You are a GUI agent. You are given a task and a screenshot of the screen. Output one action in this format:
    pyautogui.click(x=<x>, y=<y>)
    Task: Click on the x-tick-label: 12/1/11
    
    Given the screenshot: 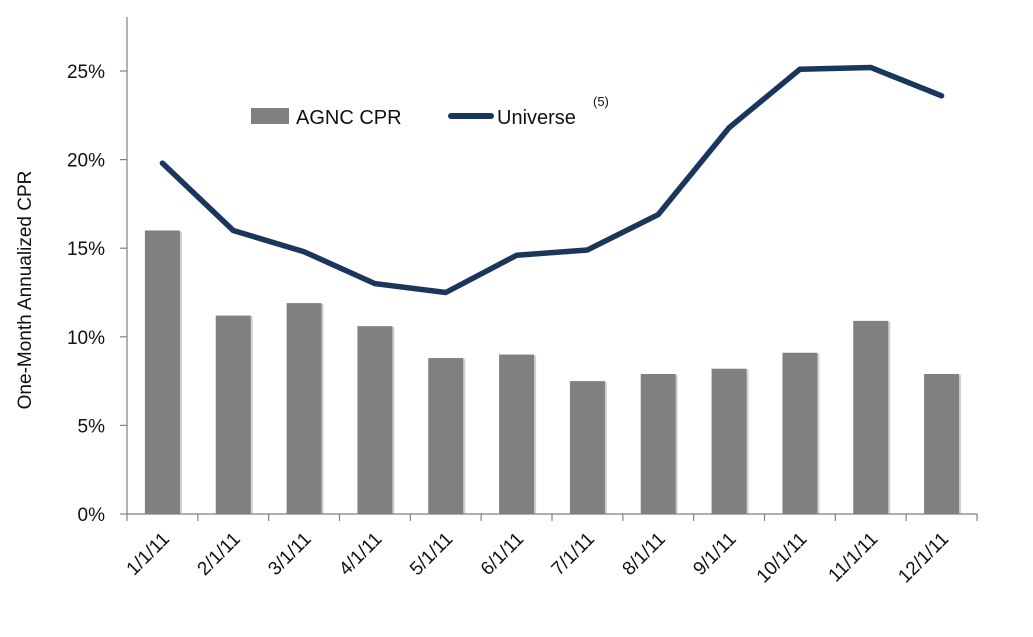 What is the action you would take?
    pyautogui.click(x=923, y=558)
    